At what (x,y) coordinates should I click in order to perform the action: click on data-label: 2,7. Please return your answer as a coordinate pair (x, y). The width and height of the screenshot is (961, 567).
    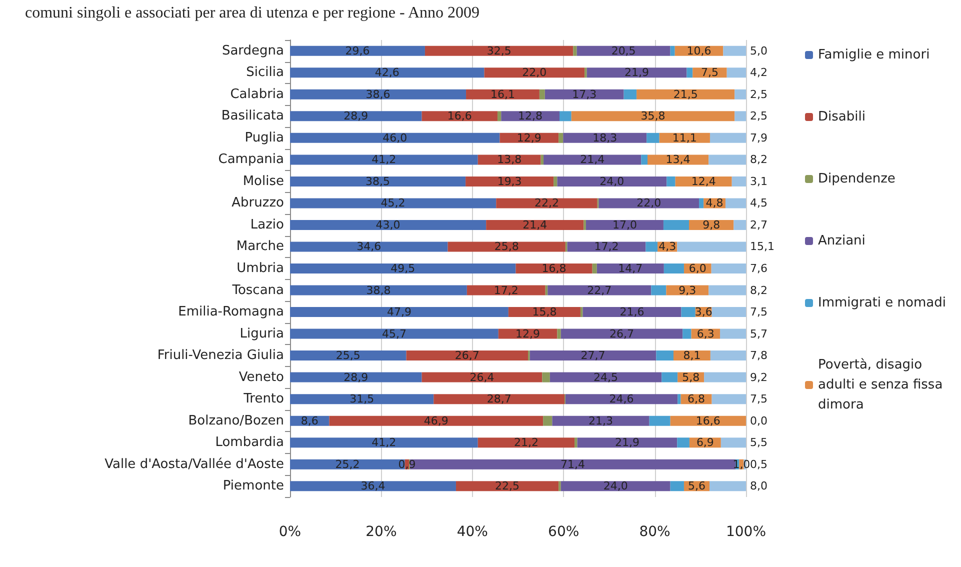
    Looking at the image, I should click on (759, 225).